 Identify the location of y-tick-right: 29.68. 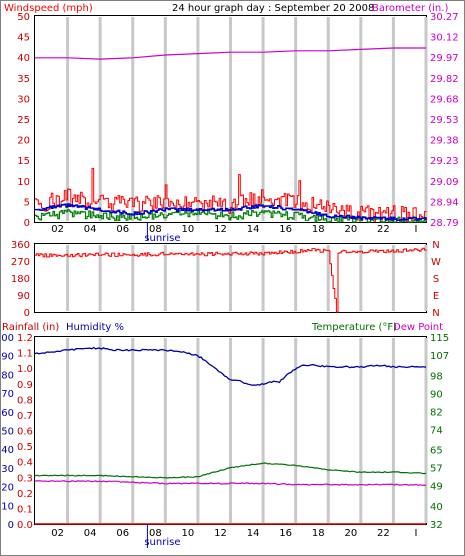
(444, 99).